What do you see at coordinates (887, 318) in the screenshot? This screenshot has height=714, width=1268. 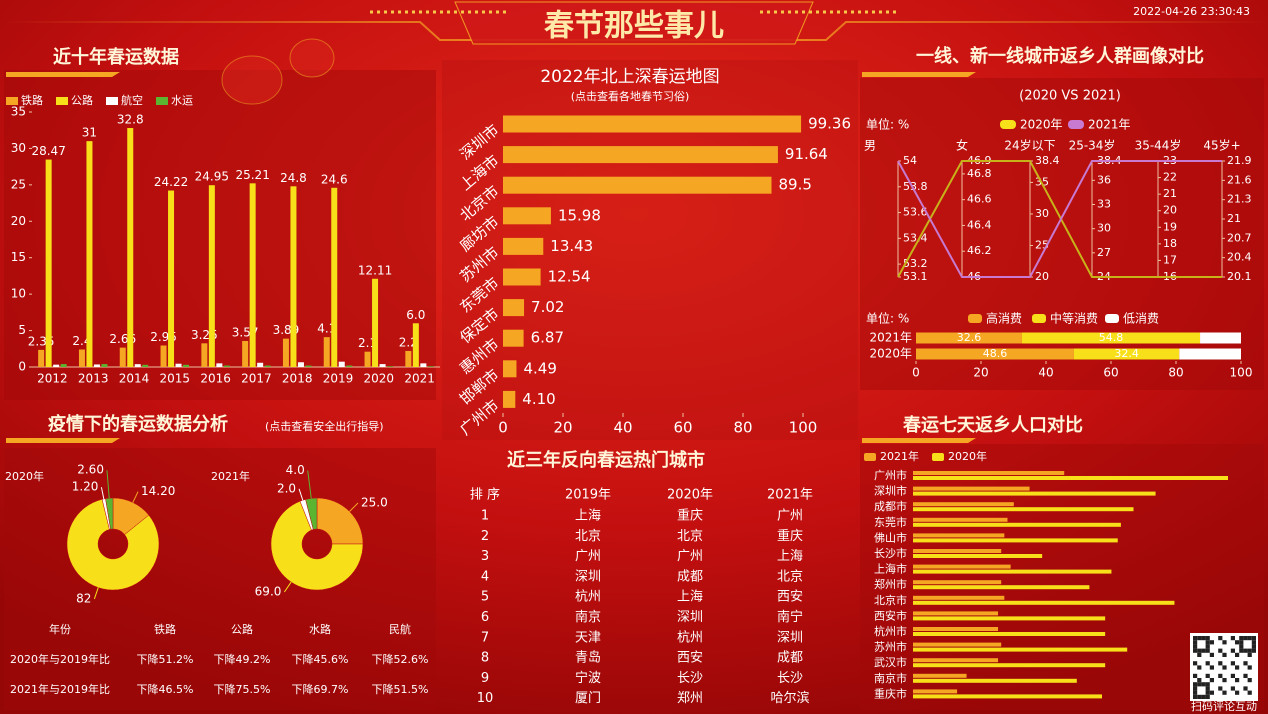 I see `unit-label: 单位: %` at bounding box center [887, 318].